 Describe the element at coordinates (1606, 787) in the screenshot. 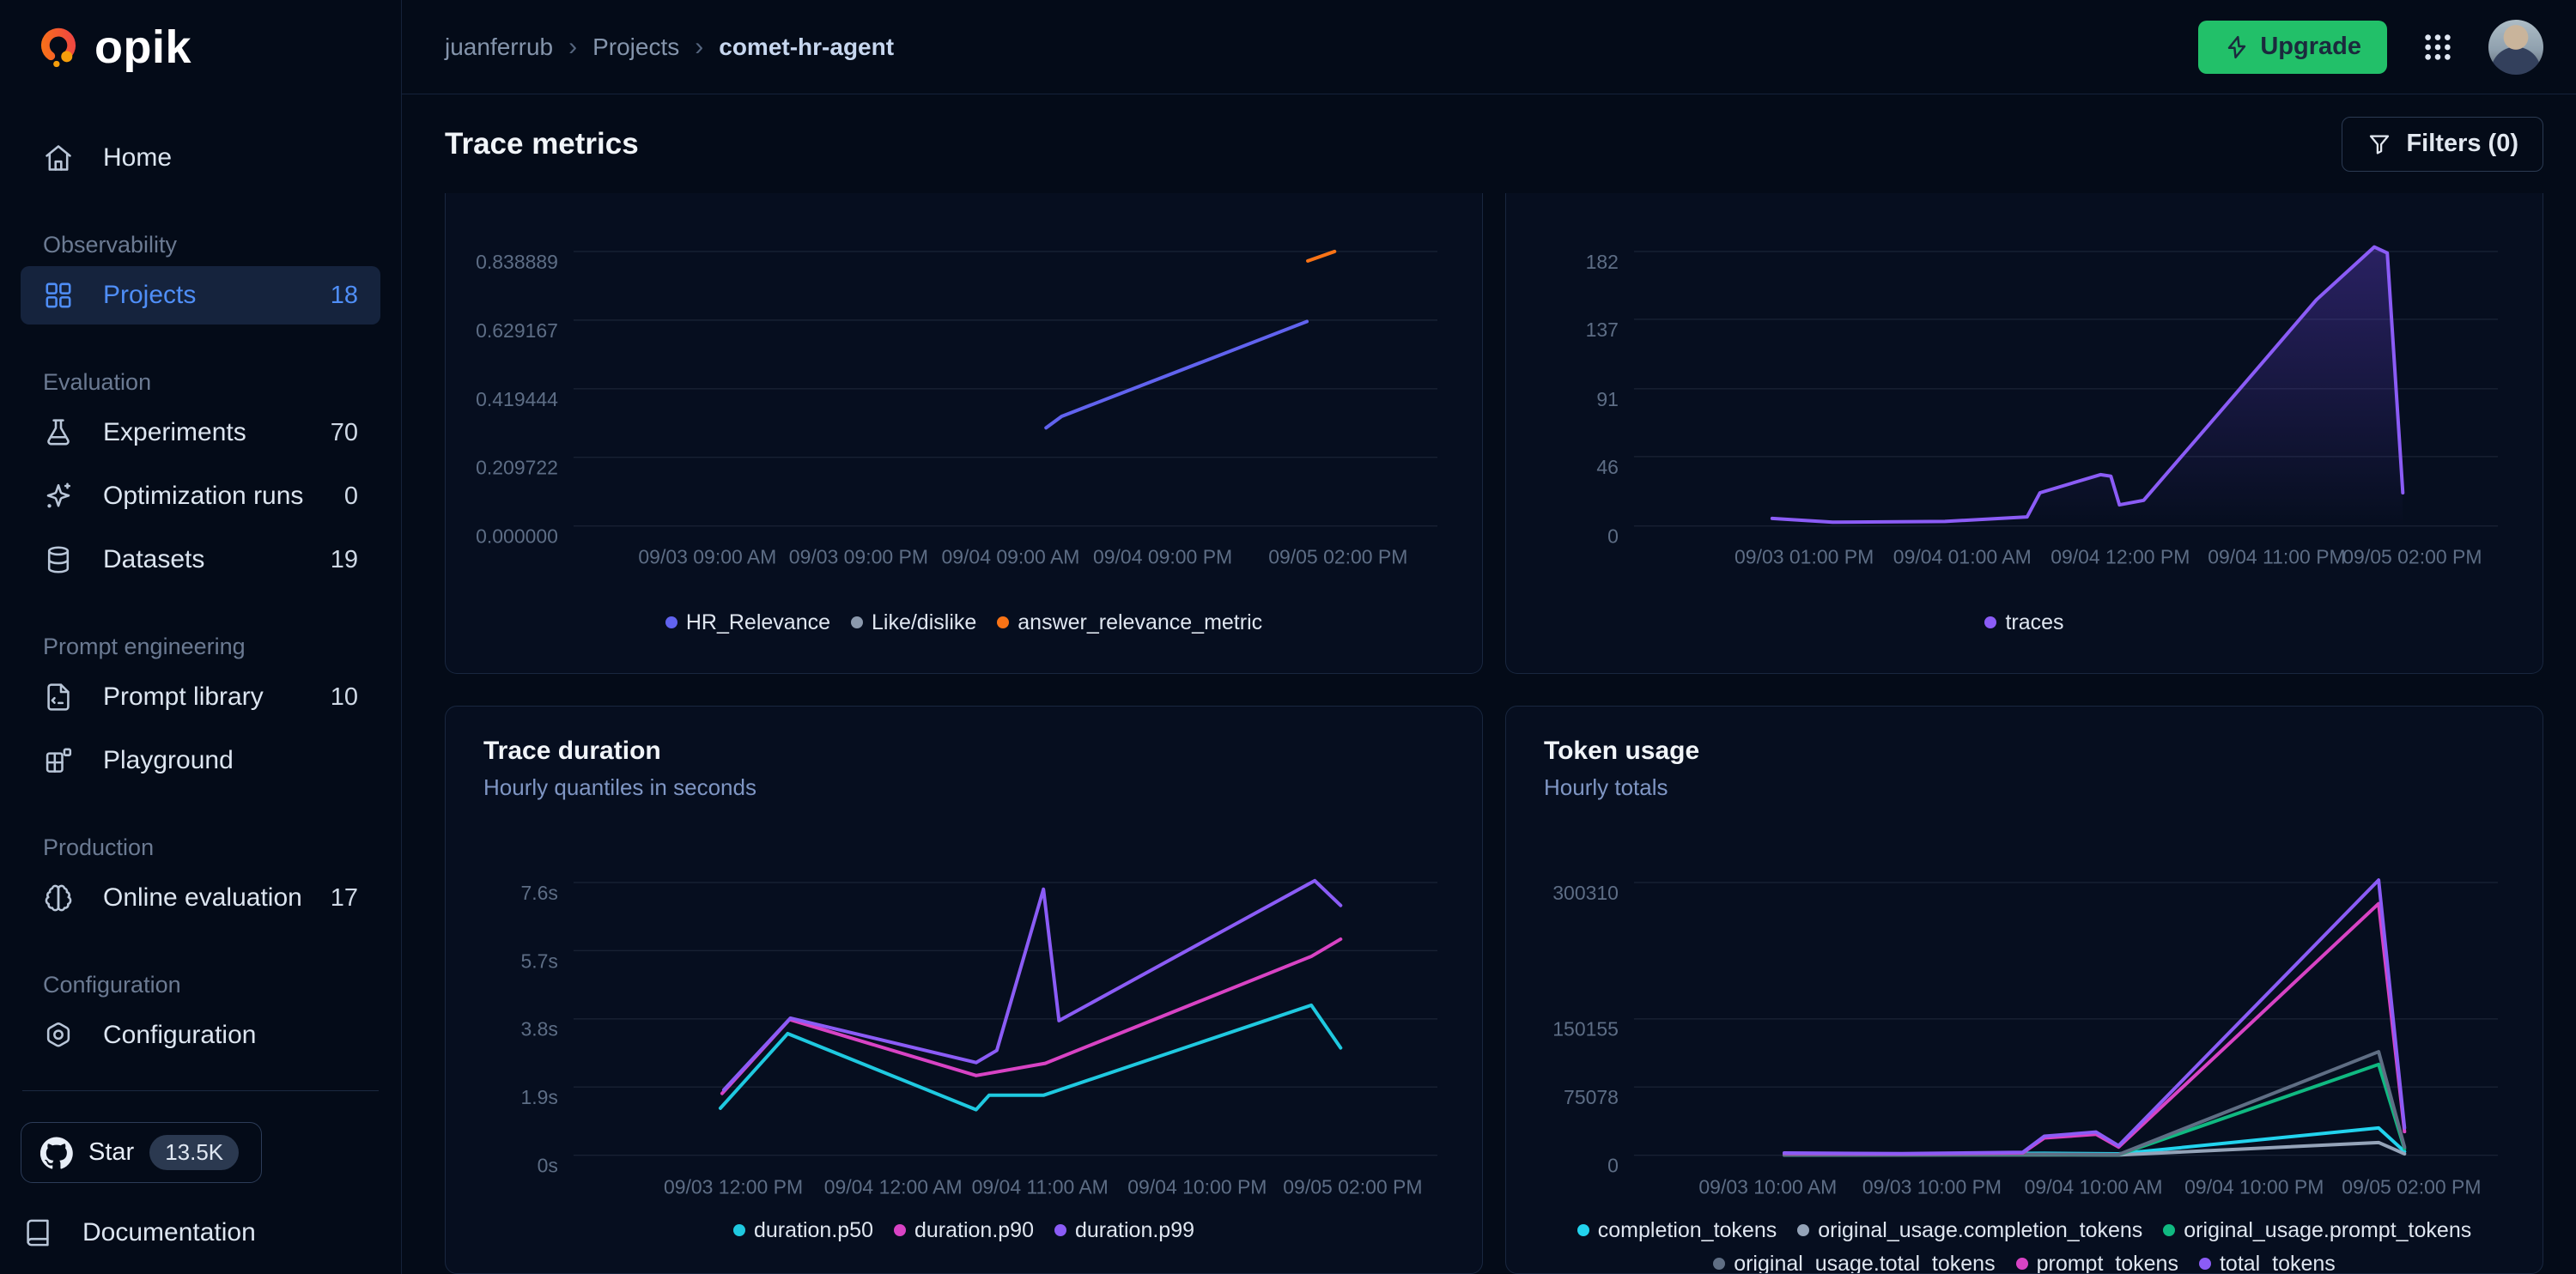

I see `chart-subtitle: Hourly totals` at that location.